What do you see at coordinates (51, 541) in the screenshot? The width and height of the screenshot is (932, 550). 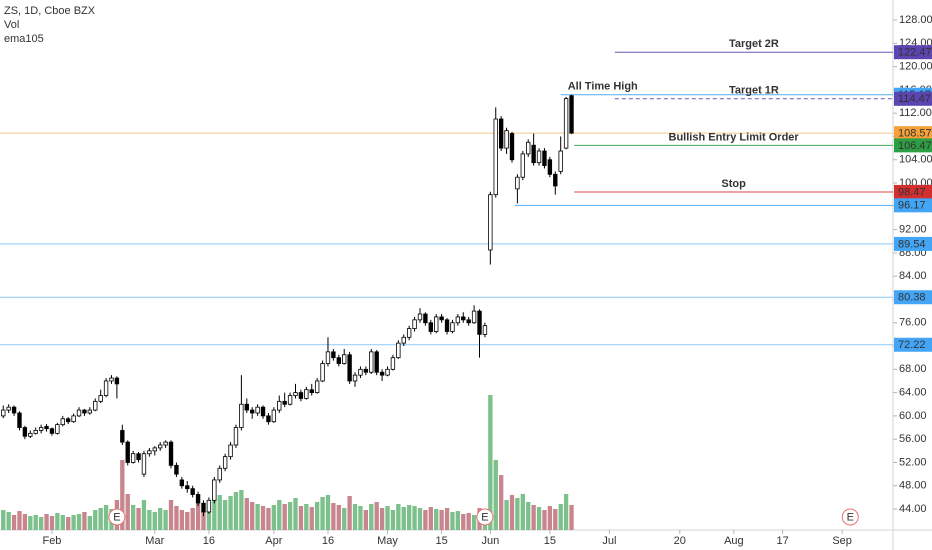 I see `x-tick-label: Feb` at bounding box center [51, 541].